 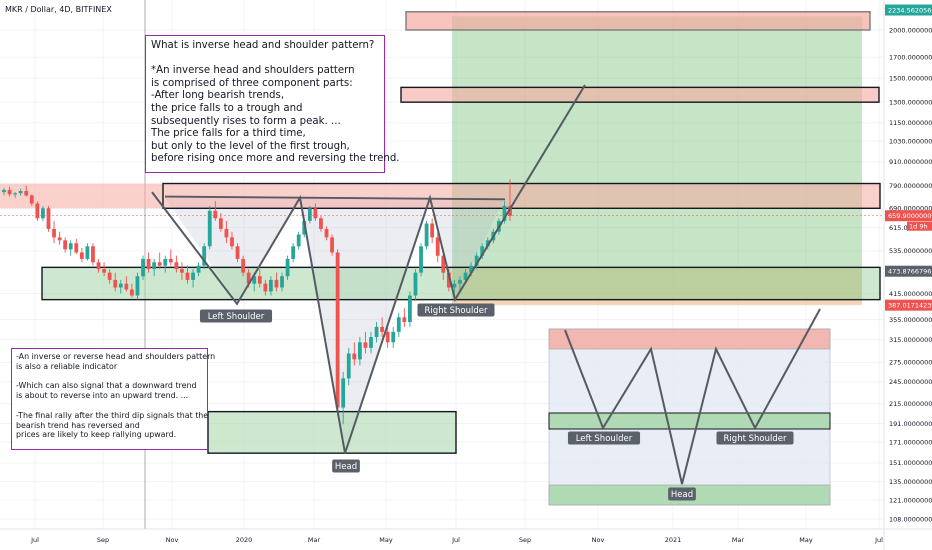 I want to click on x-tick-label: May, so click(x=386, y=540).